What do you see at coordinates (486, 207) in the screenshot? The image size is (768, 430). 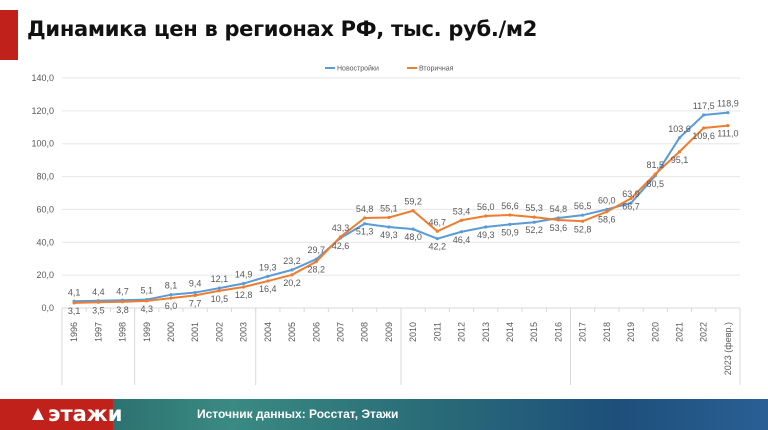 I see `data-label: 56,0` at bounding box center [486, 207].